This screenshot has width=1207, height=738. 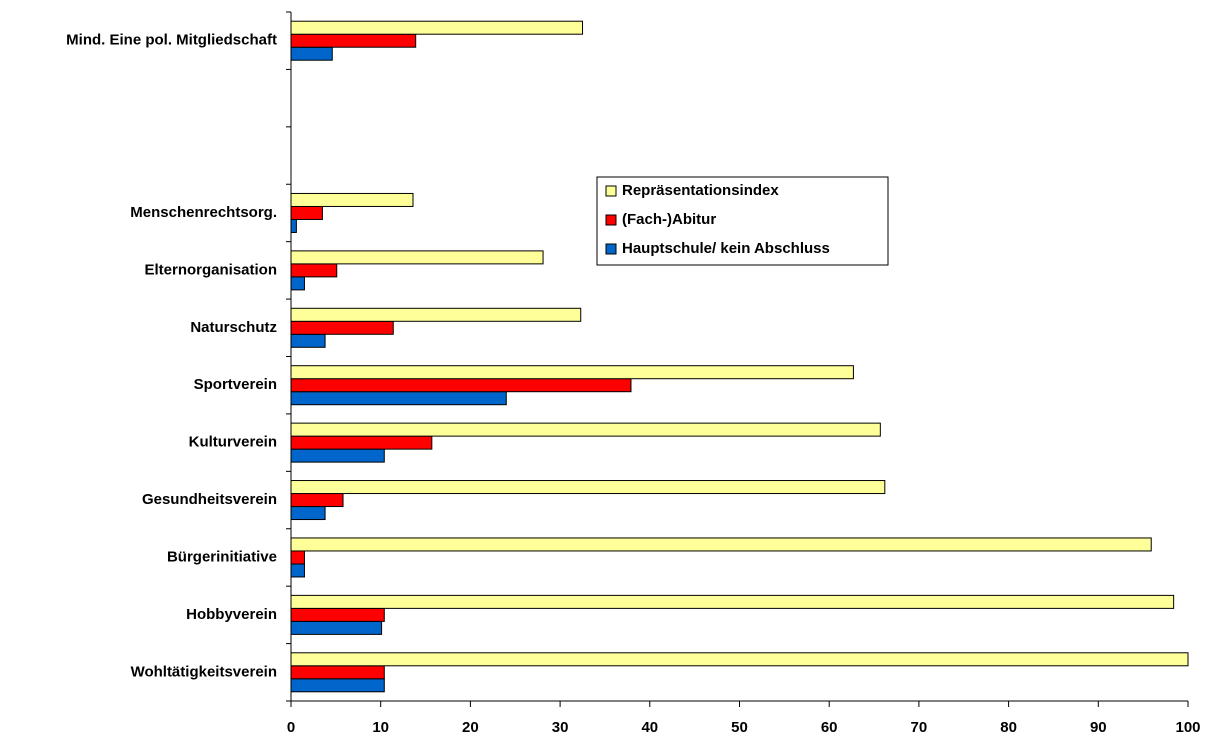 What do you see at coordinates (291, 727) in the screenshot?
I see `x-tick-label: 0` at bounding box center [291, 727].